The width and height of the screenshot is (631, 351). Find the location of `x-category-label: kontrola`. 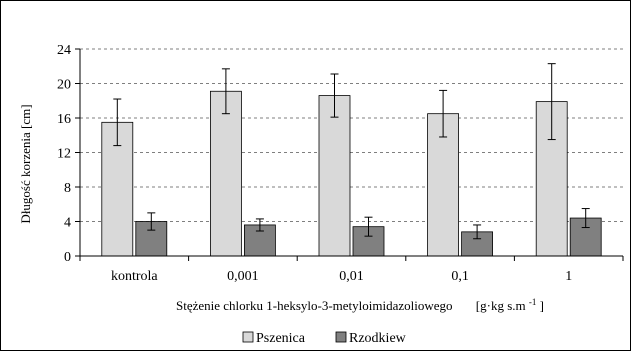

x-category-label: kontrola is located at coordinates (134, 276).